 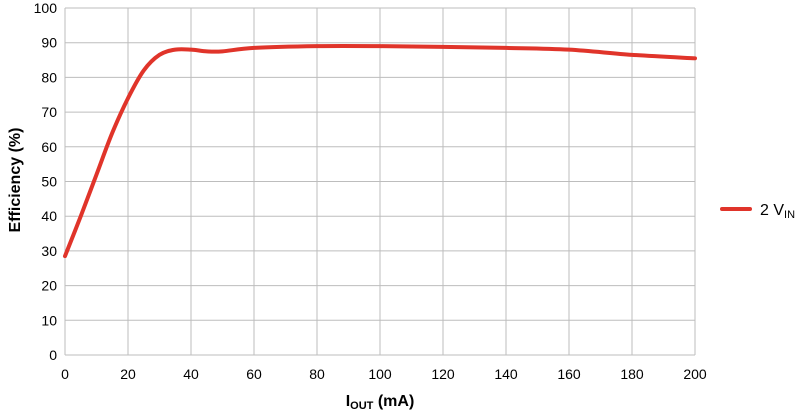 I want to click on x-tick-label-120: 120, so click(x=443, y=374).